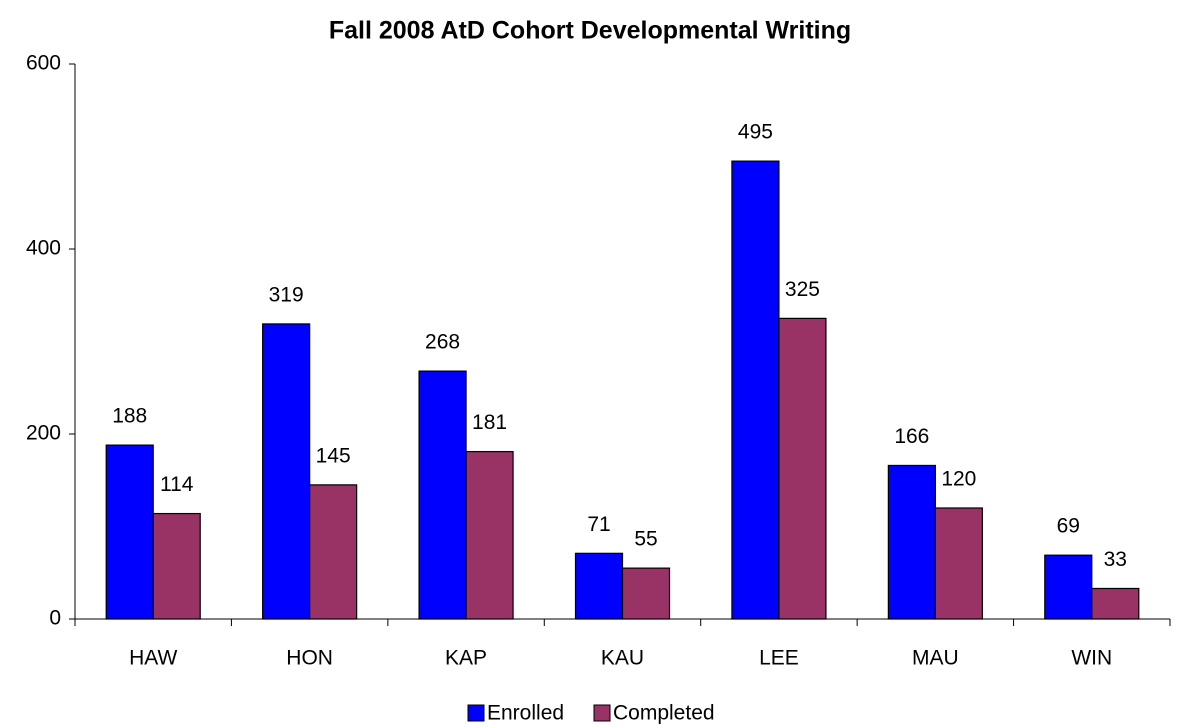 The height and width of the screenshot is (727, 1178). I want to click on x-tick-label: KAP, so click(466, 658).